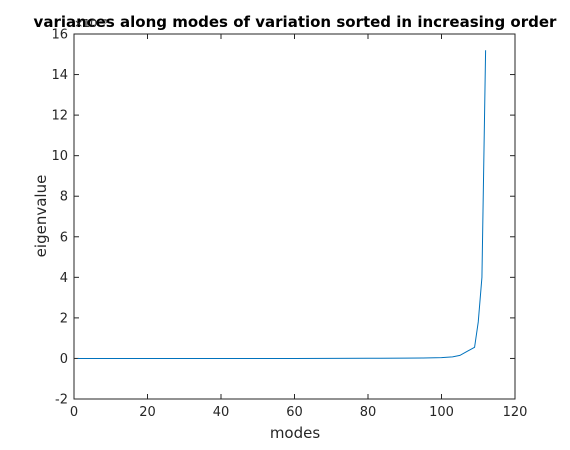  I want to click on x-axis-label: modes, so click(295, 433).